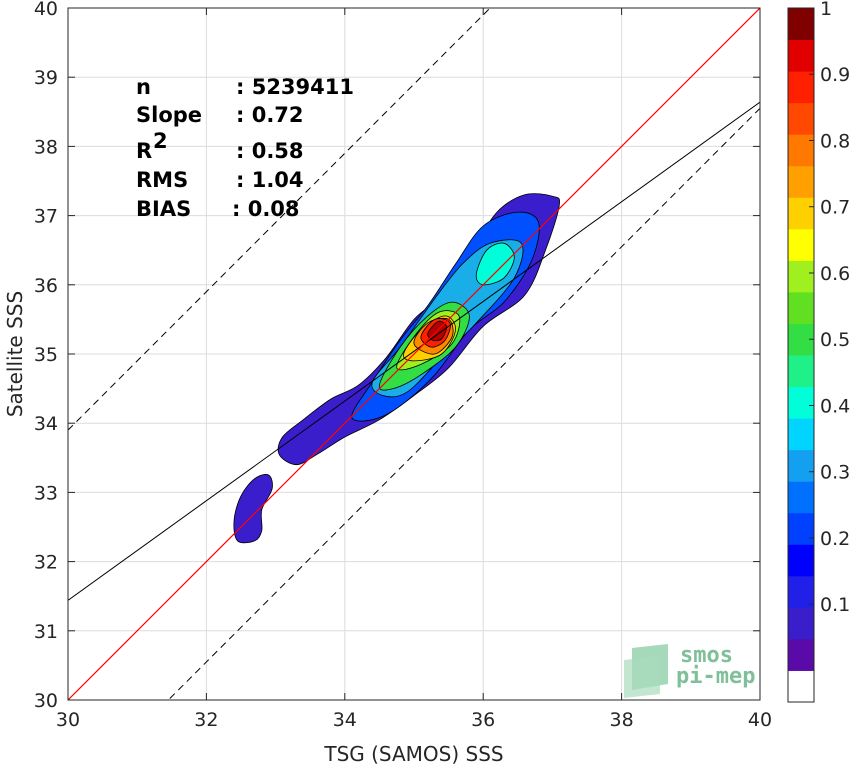  I want to click on stat-label-slope: Slope, so click(169, 115).